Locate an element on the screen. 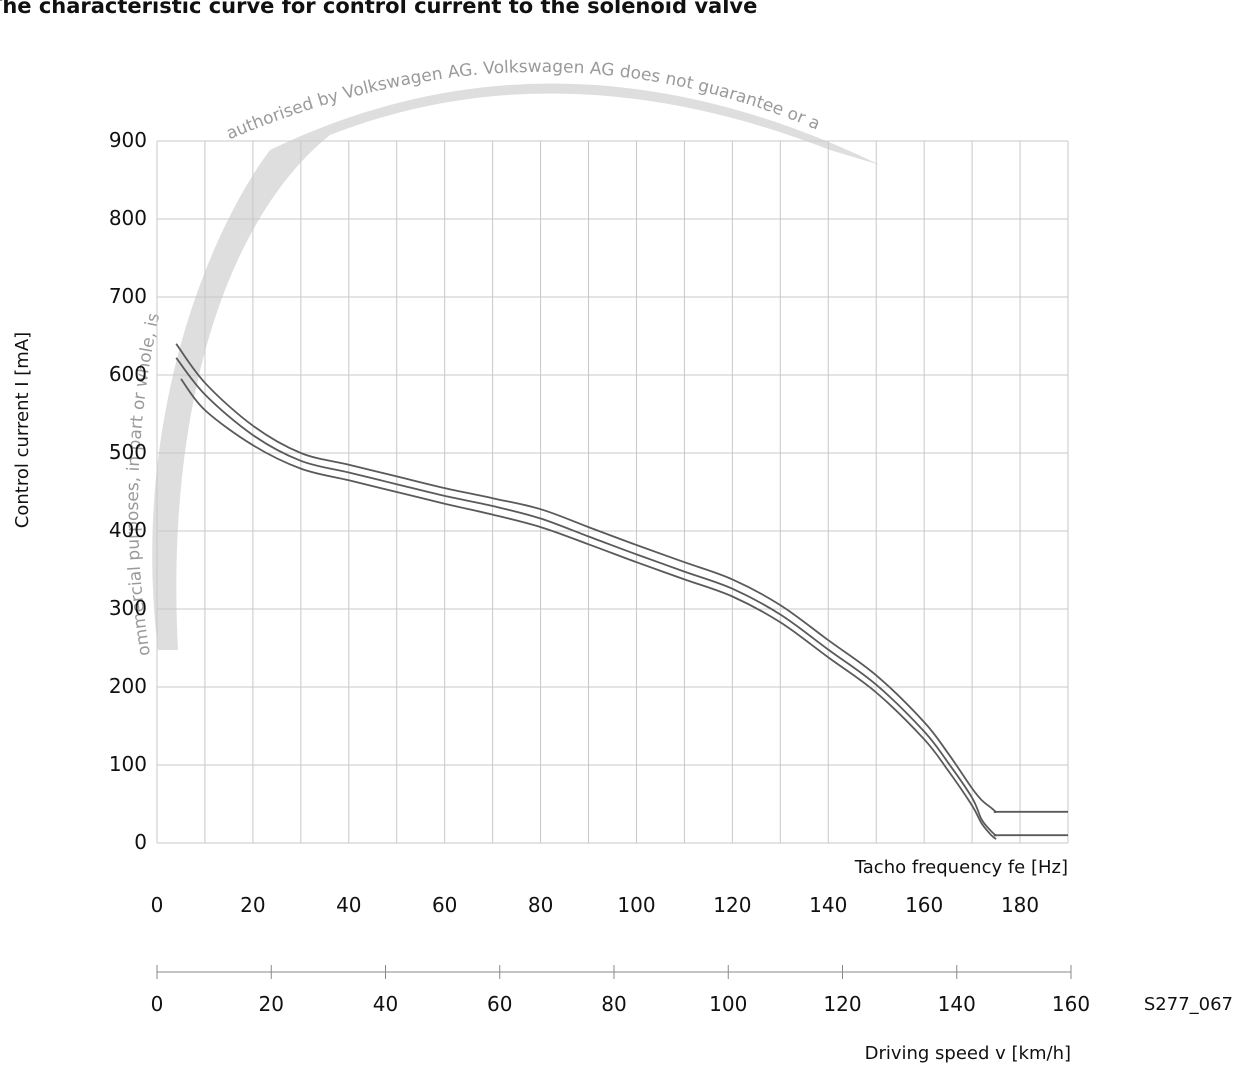  x-tick-label: 180 is located at coordinates (1020, 905).